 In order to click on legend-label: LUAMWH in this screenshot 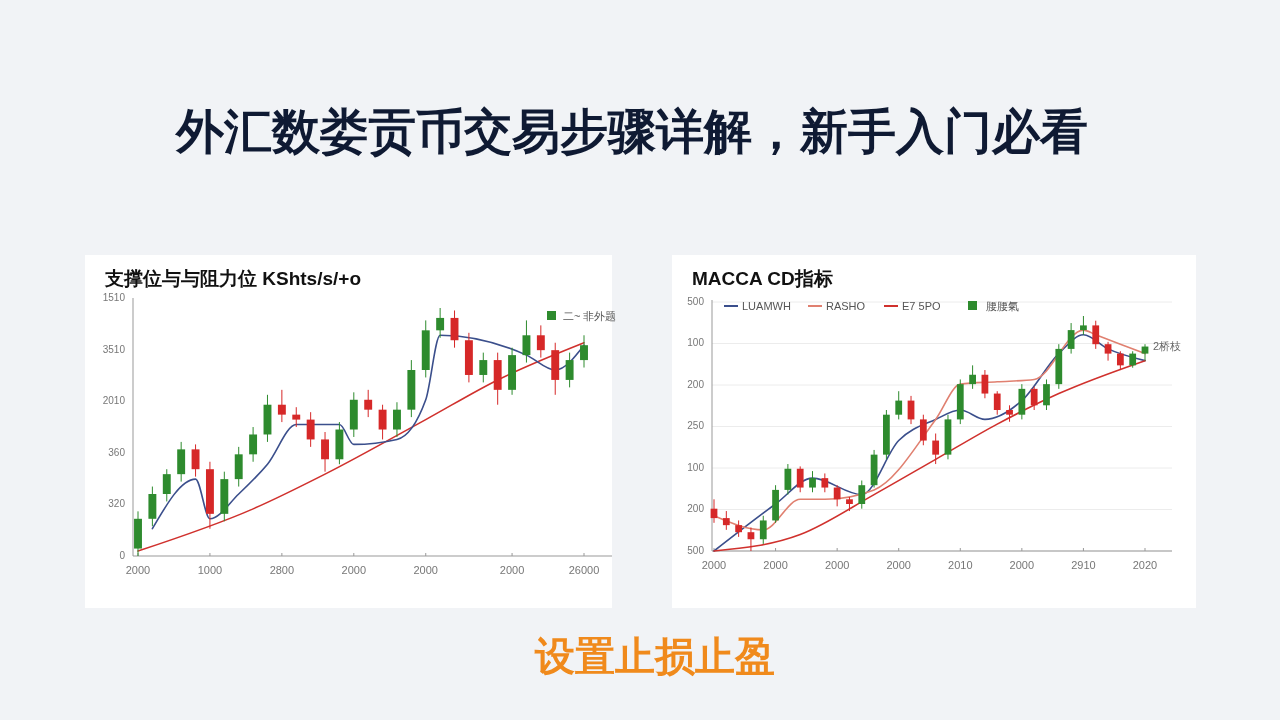, I will do `click(766, 306)`.